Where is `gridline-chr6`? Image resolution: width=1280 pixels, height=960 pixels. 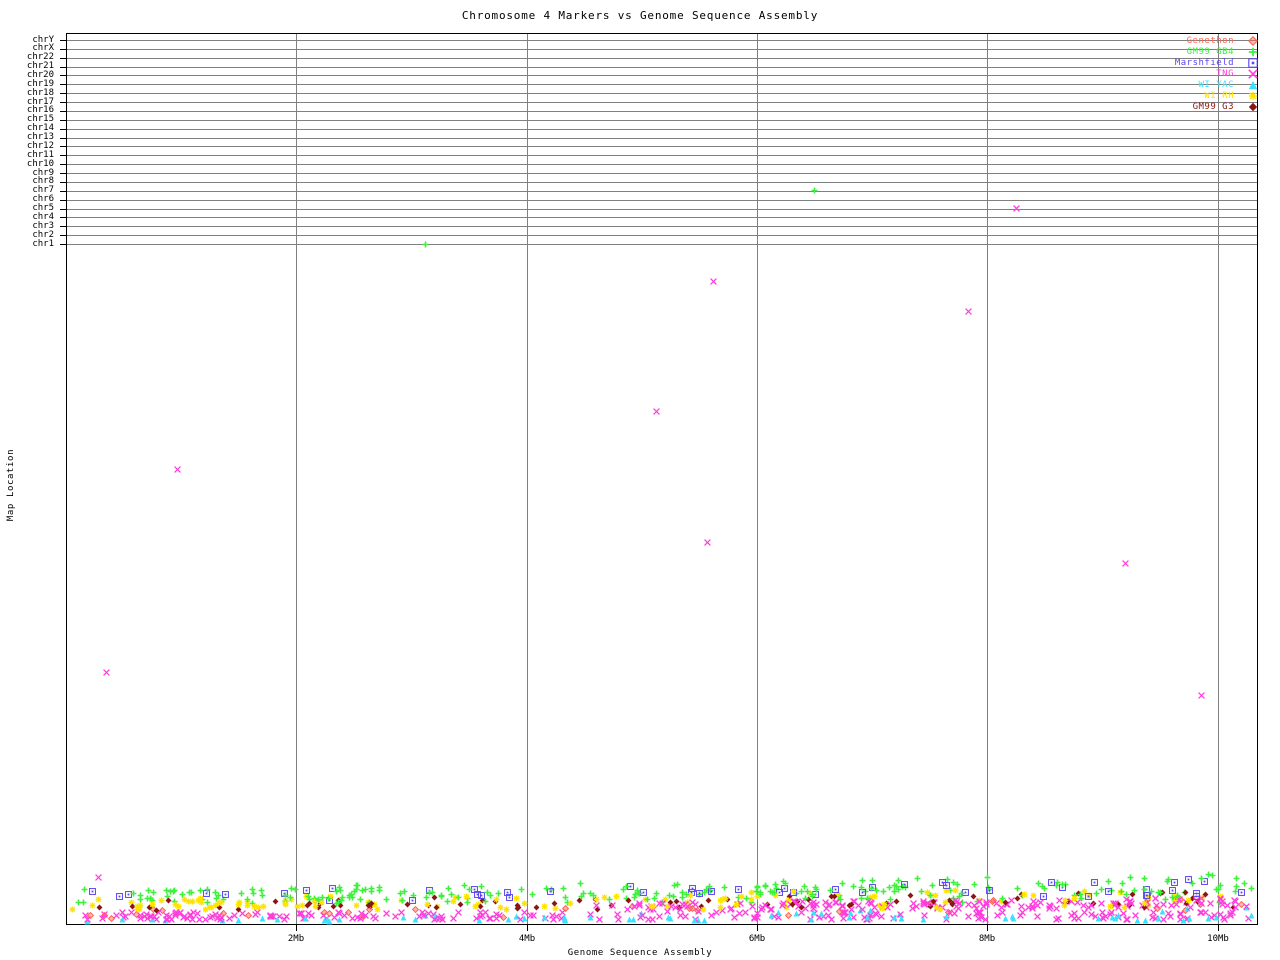 gridline-chr6 is located at coordinates (662, 200).